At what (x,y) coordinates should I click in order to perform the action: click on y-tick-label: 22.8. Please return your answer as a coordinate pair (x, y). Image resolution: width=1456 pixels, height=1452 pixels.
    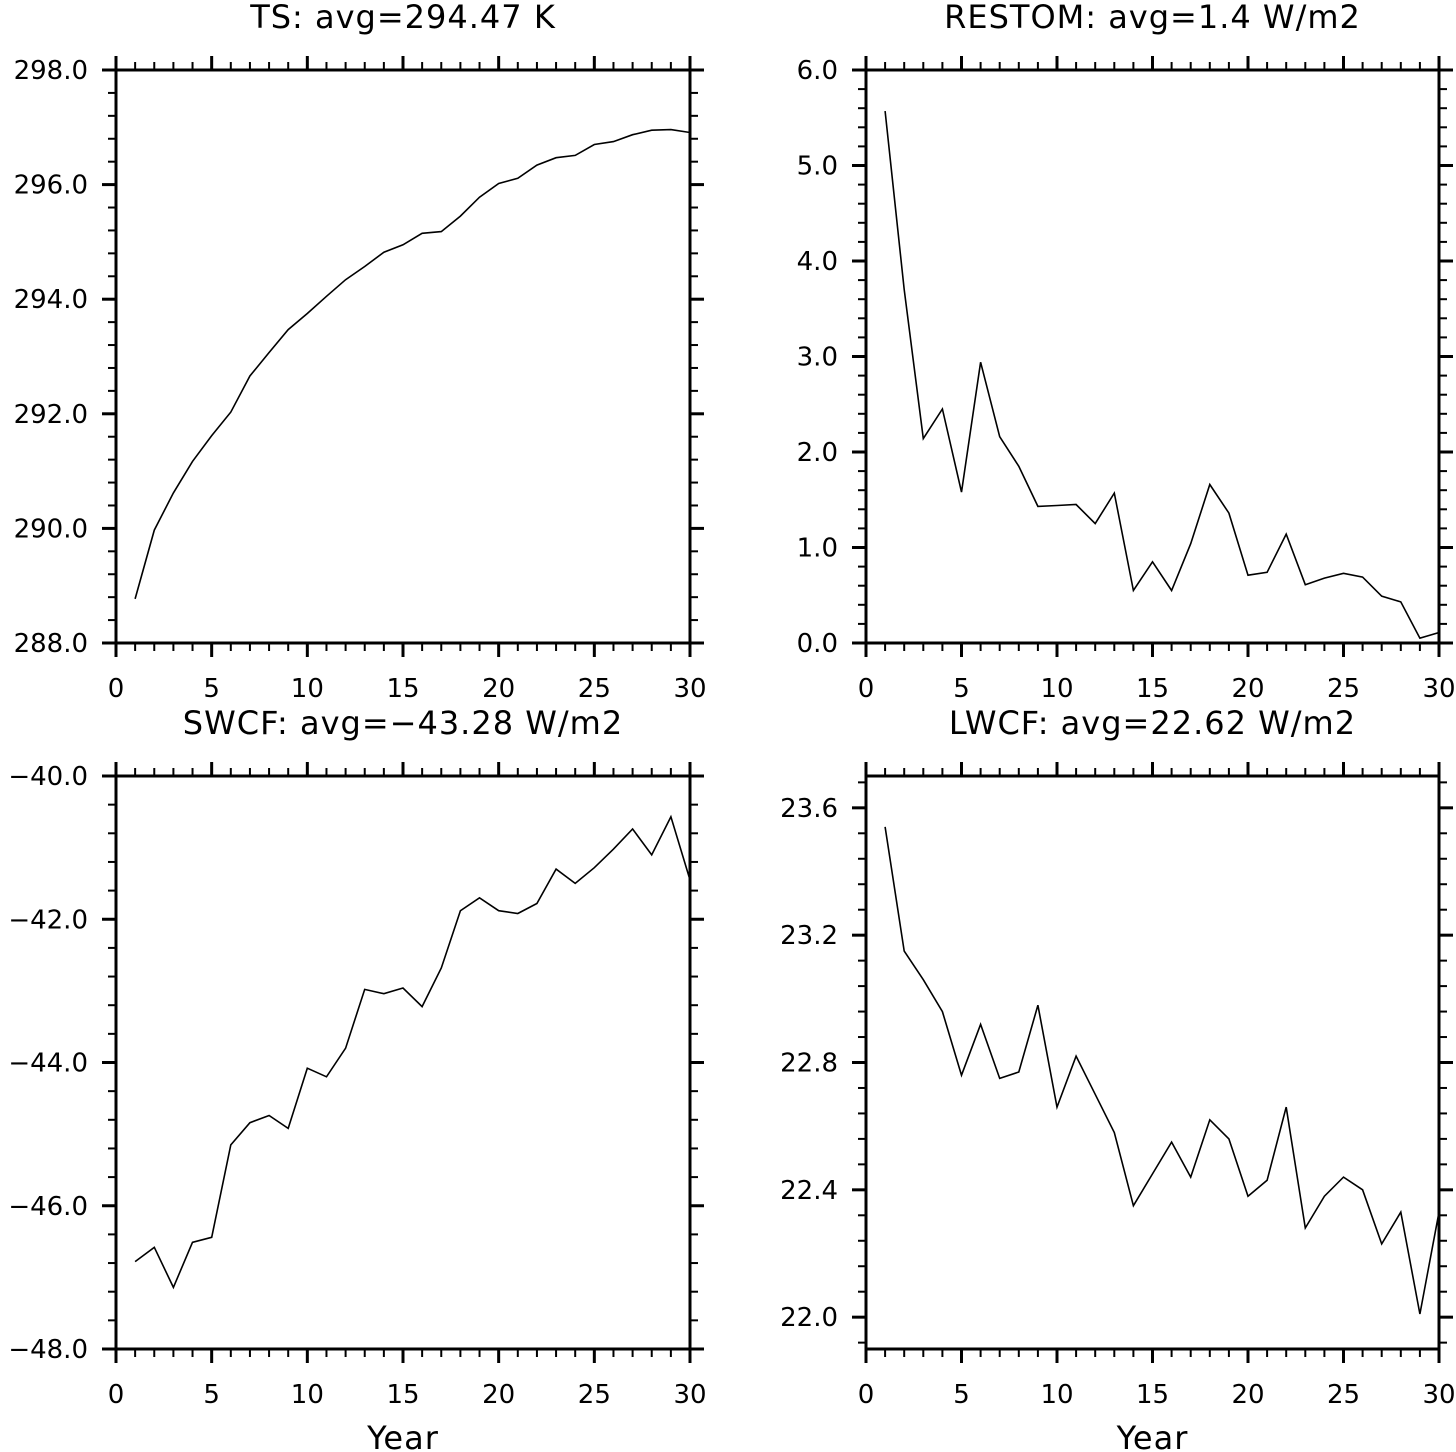
    Looking at the image, I should click on (809, 1064).